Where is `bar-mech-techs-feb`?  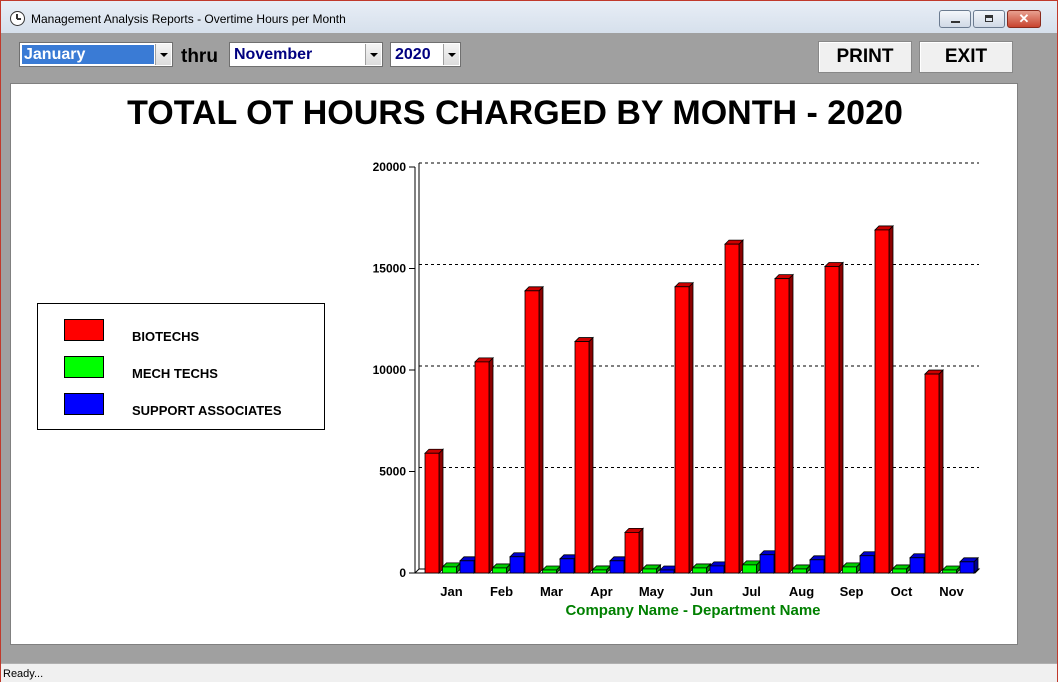
bar-mech-techs-feb is located at coordinates (501, 568).